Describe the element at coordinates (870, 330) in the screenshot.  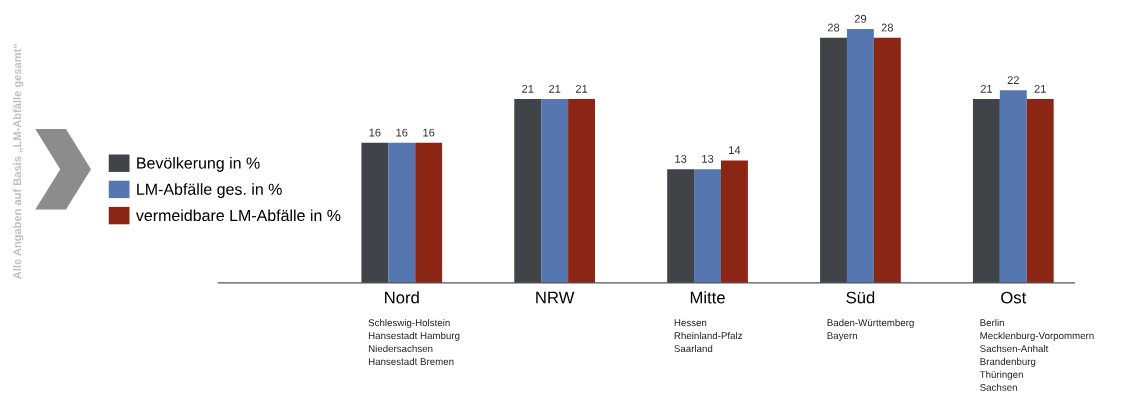
I see `text: Baden-Württemberg Bayern` at that location.